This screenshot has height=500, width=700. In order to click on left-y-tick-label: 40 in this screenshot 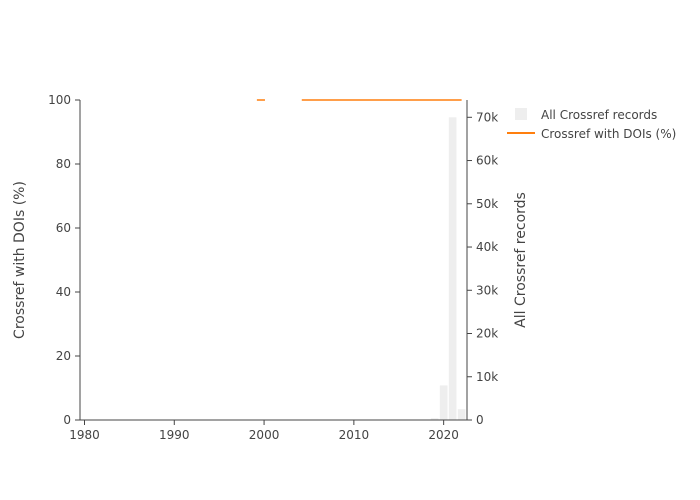, I will do `click(63, 292)`.